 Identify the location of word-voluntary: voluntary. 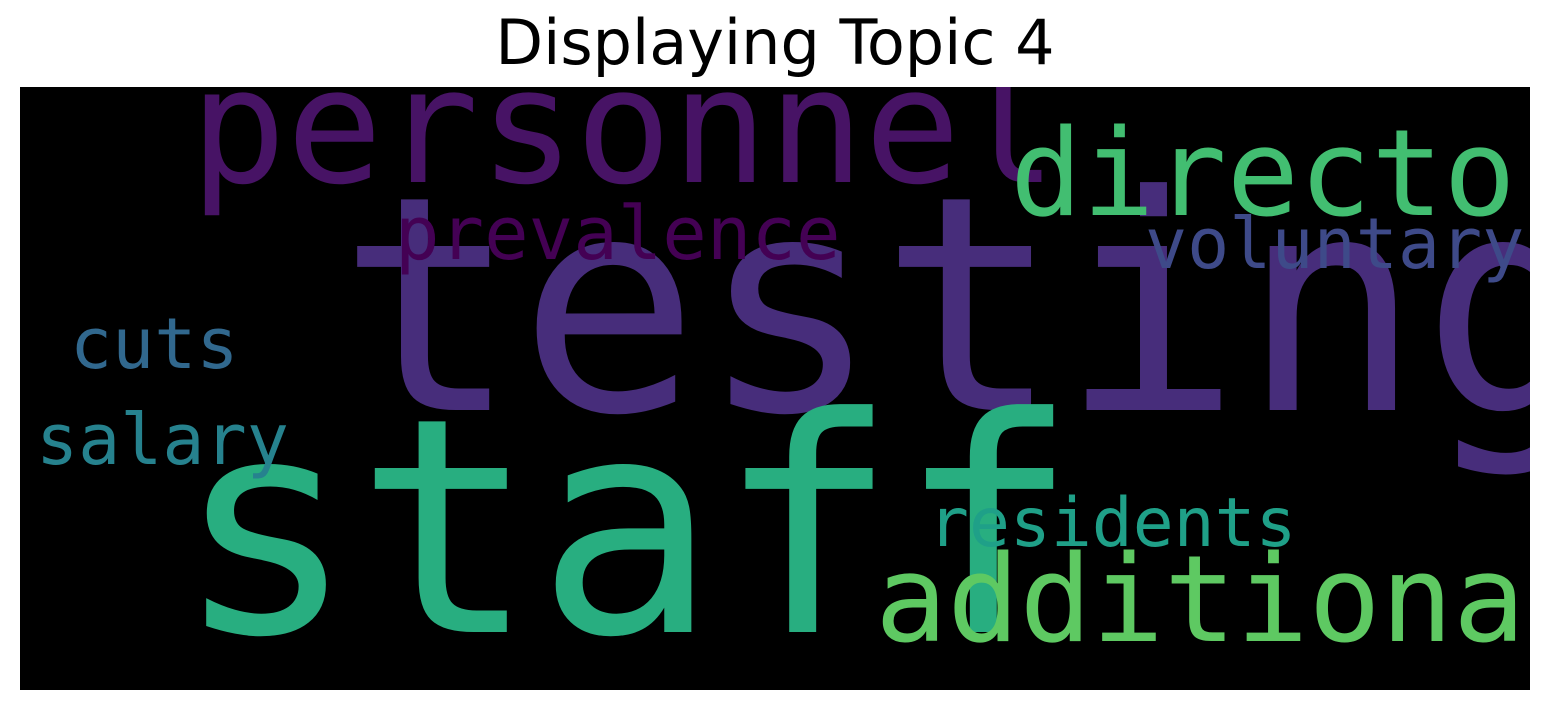
(1335, 244).